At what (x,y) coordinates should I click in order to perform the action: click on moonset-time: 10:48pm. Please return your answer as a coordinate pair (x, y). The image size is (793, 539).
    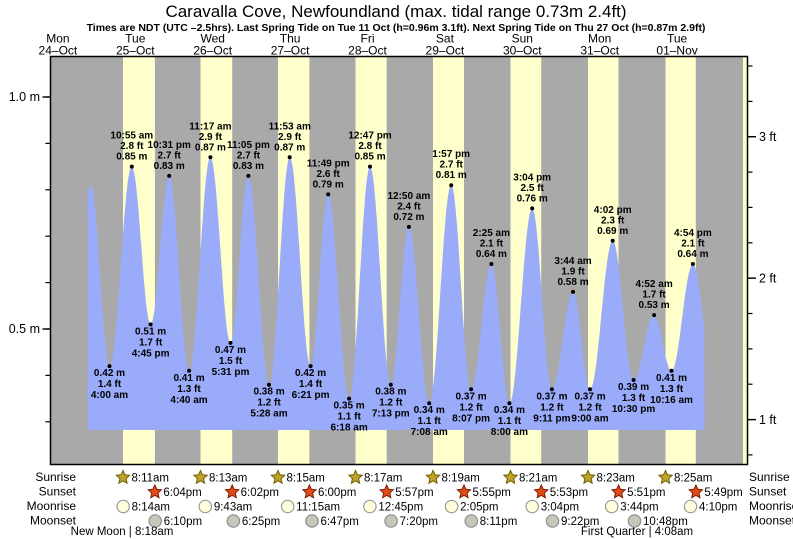
    Looking at the image, I should click on (665, 522).